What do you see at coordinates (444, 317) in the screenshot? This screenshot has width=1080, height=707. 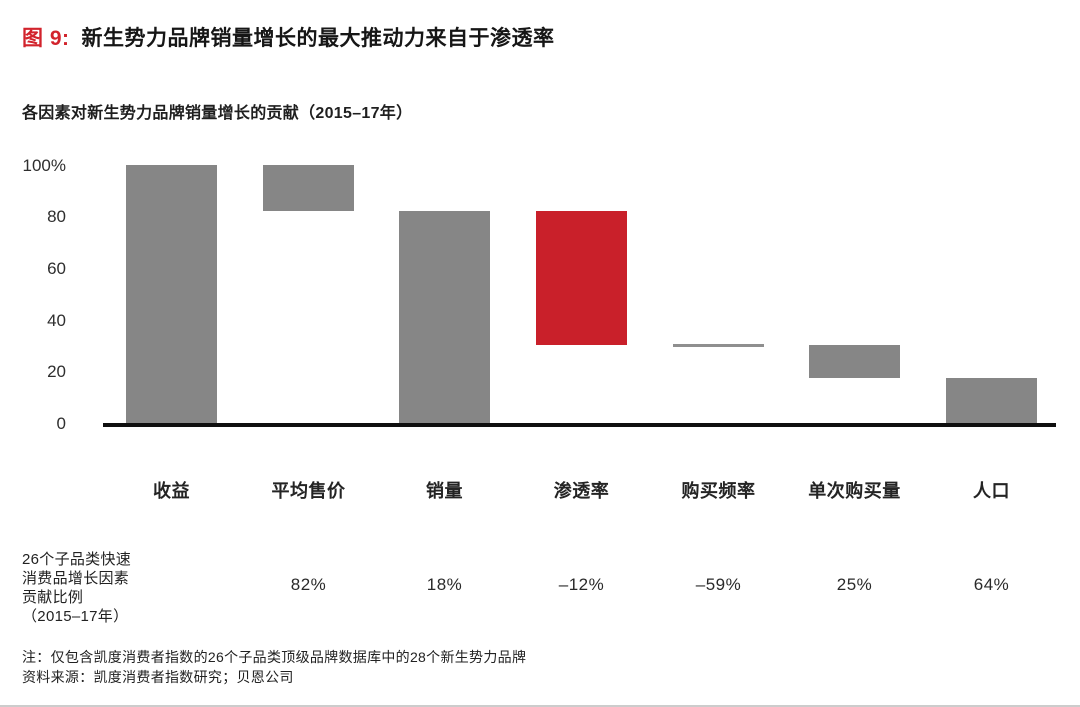 I see `bar-volume` at bounding box center [444, 317].